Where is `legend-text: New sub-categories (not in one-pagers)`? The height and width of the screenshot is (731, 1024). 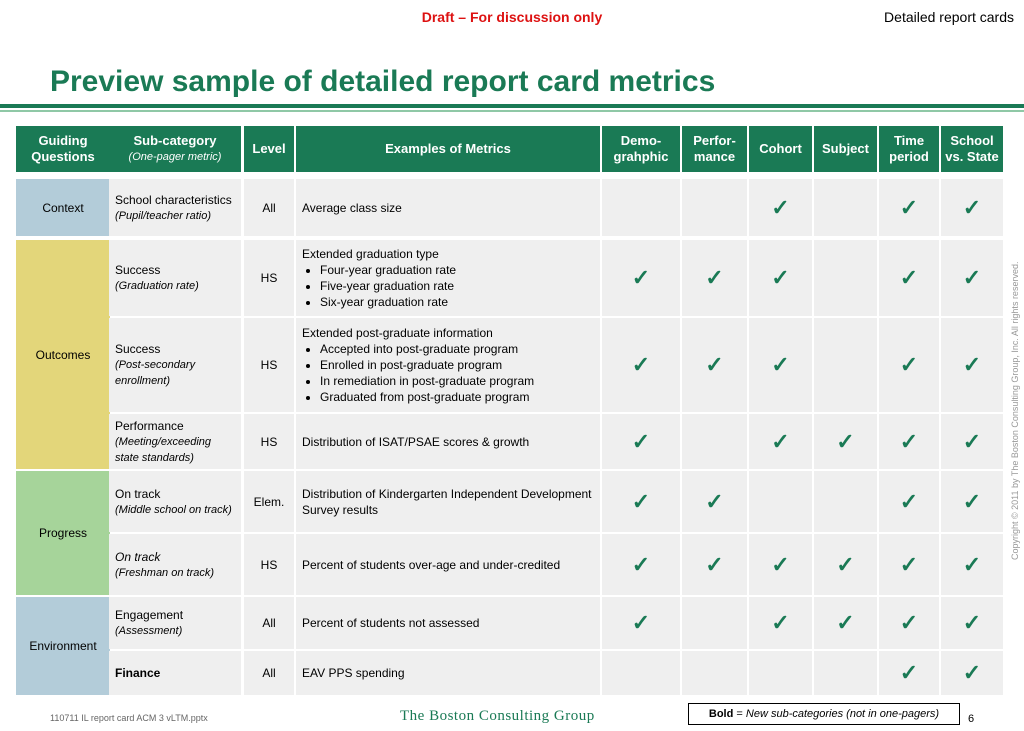 legend-text: New sub-categories (not in one-pagers) is located at coordinates (842, 714).